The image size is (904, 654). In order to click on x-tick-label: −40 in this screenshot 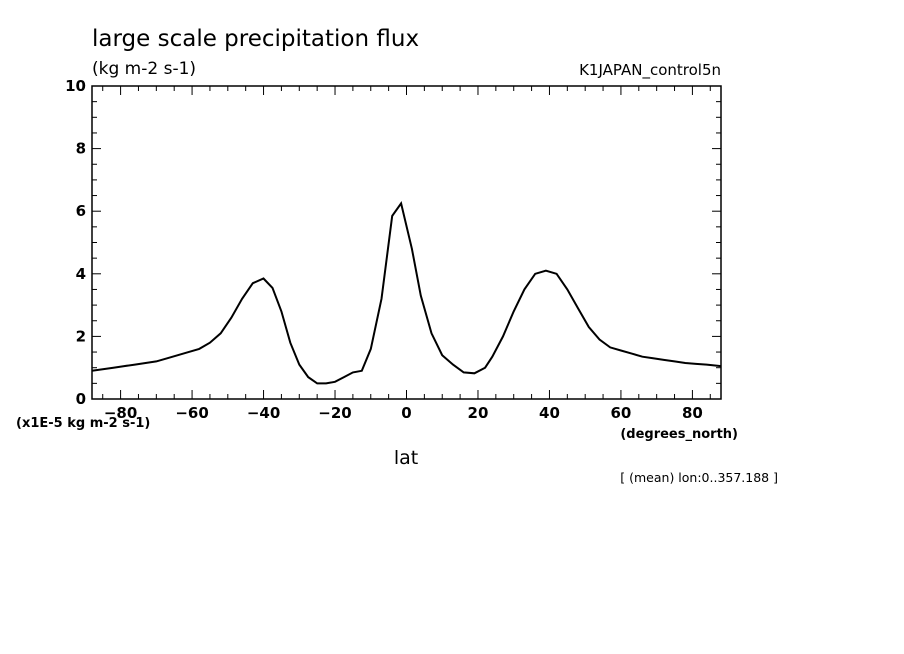, I will do `click(263, 413)`.